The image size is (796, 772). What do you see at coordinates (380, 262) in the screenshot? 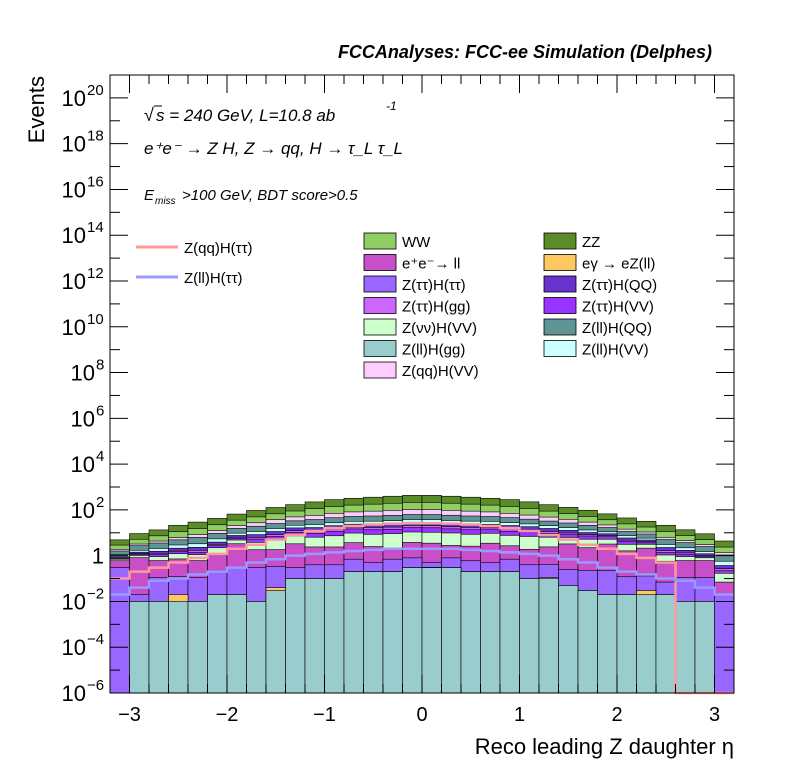
I see `legend-swatch-e-e-ll` at bounding box center [380, 262].